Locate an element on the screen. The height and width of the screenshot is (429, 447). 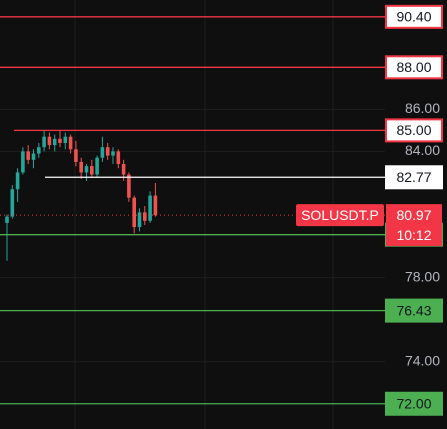
price-label: 90.40 is located at coordinates (413, 17).